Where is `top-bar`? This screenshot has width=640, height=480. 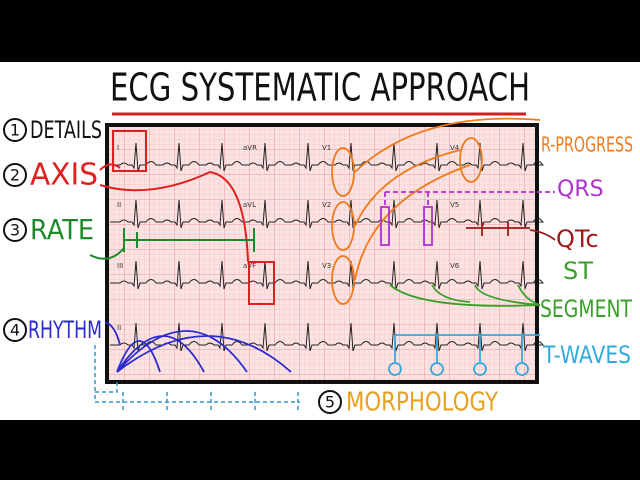 top-bar is located at coordinates (320, 31).